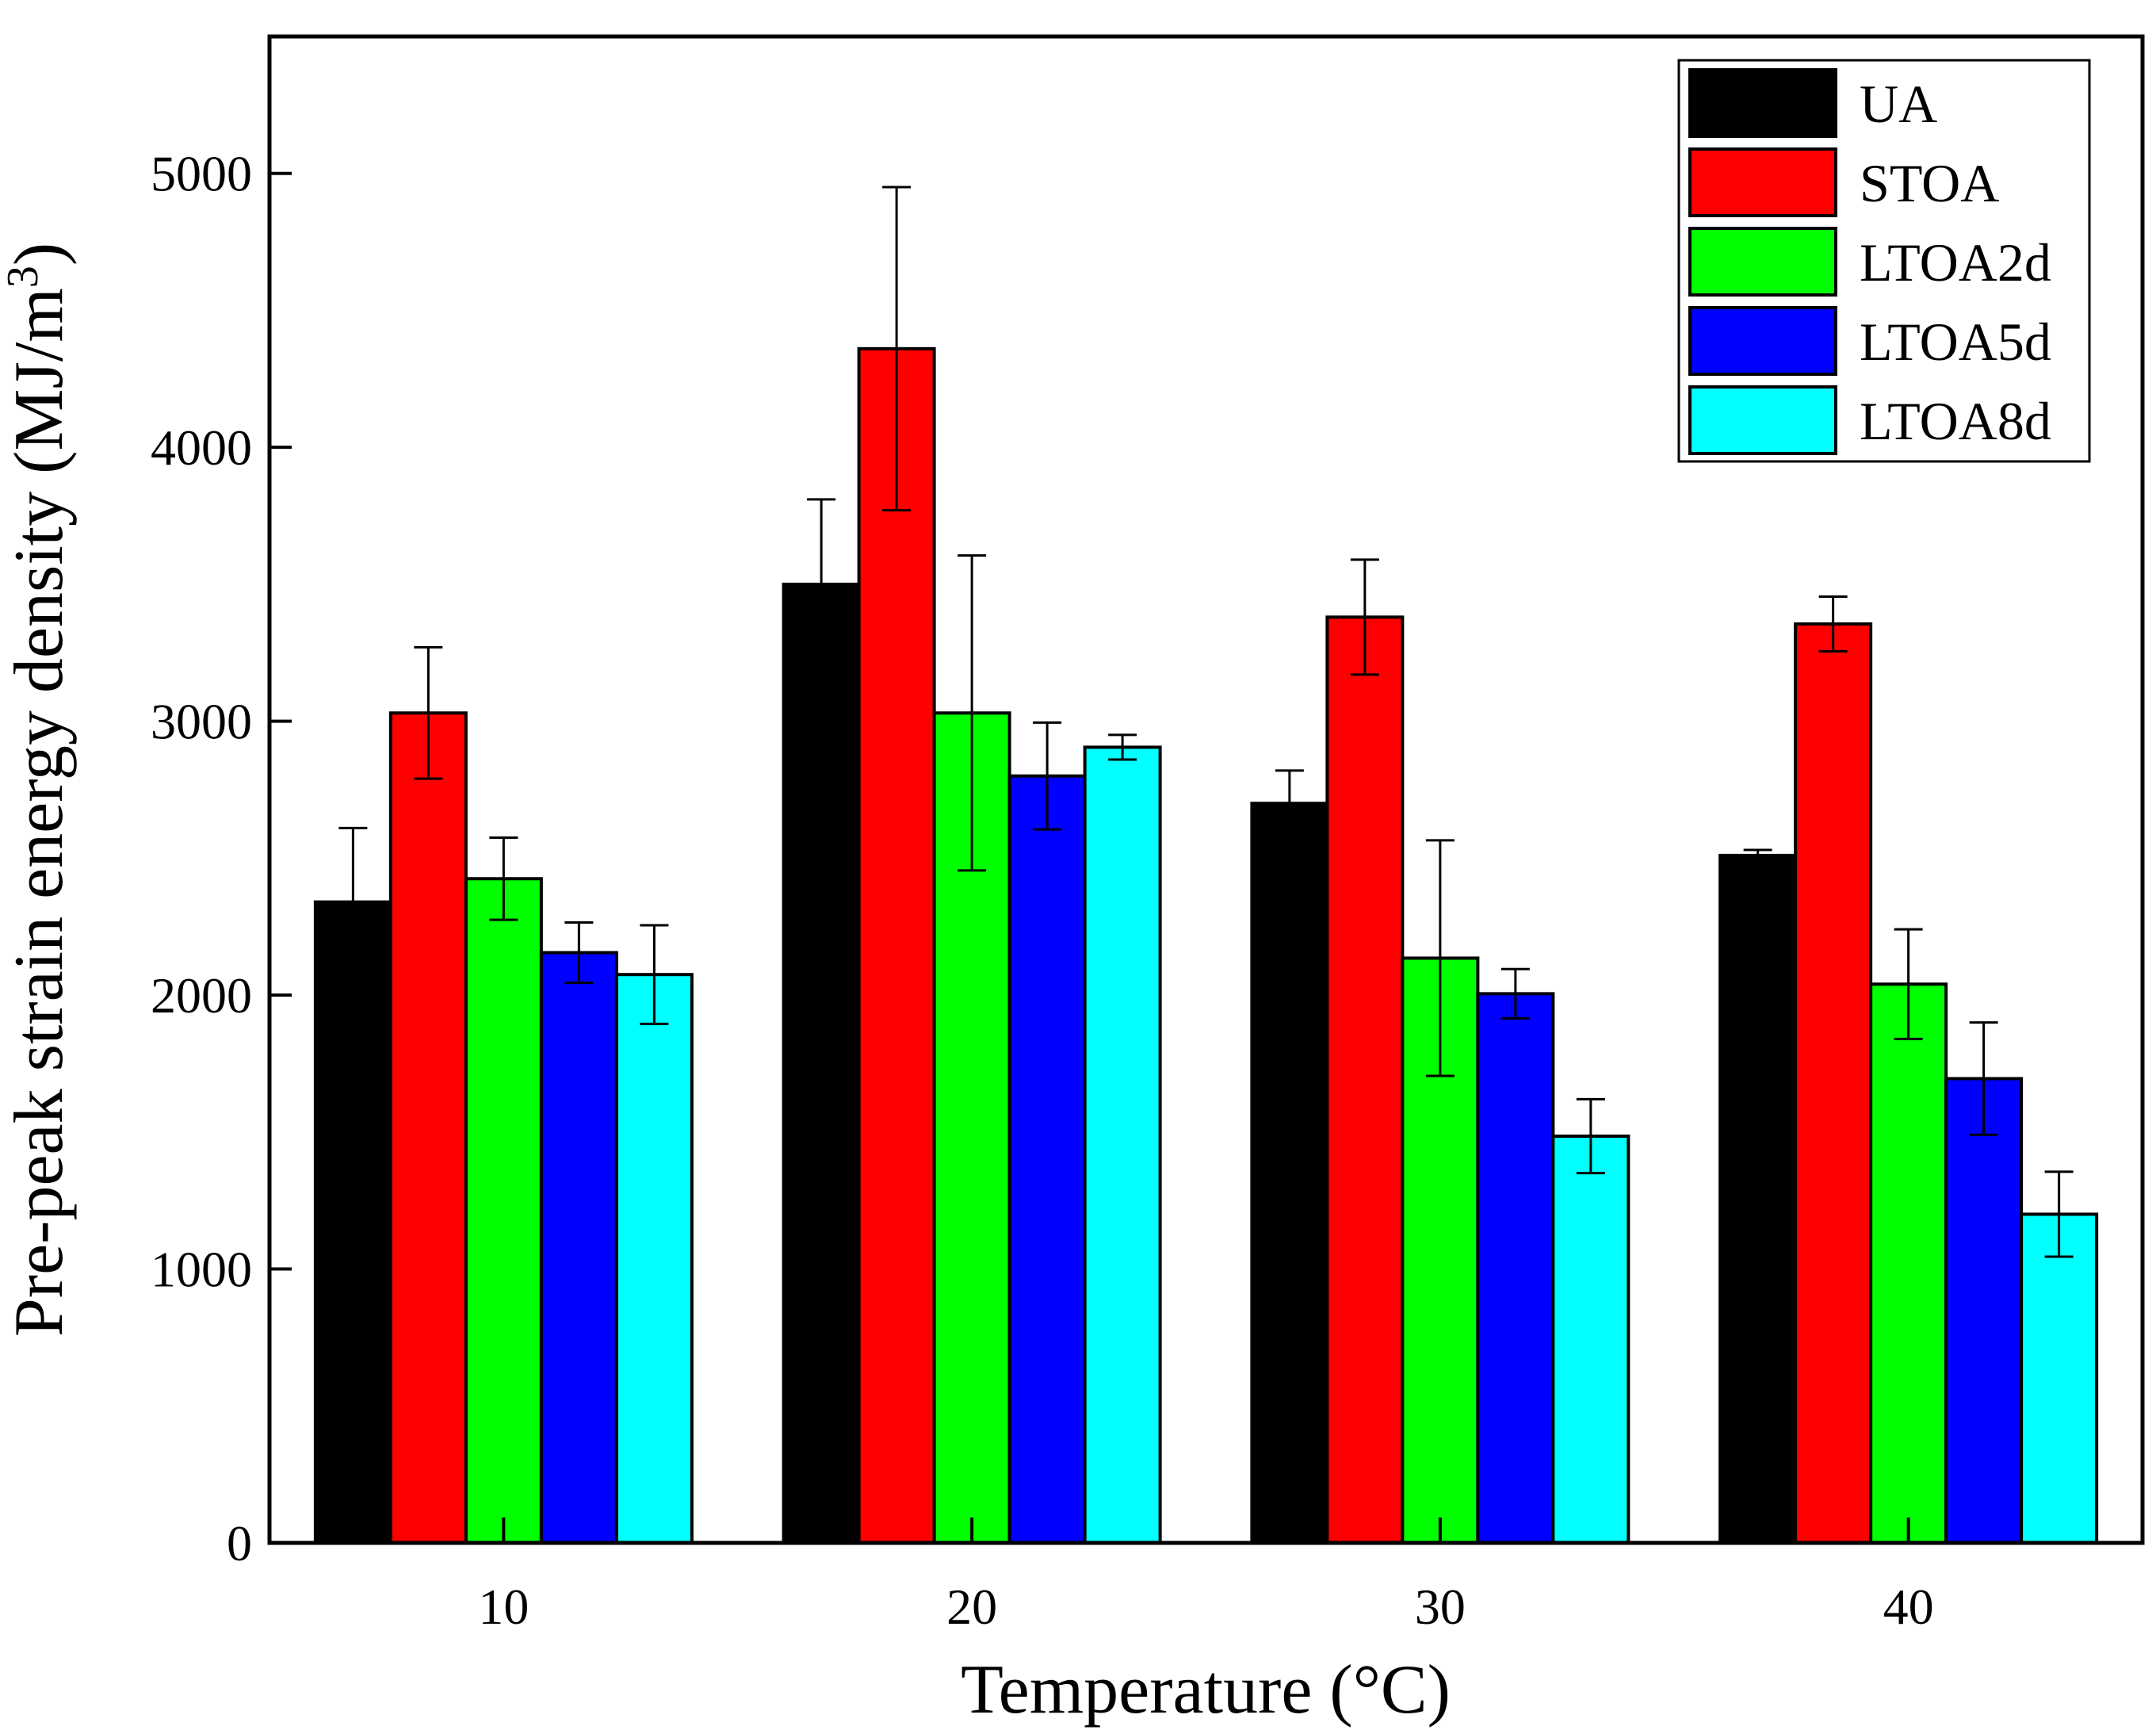 Image resolution: width=2156 pixels, height=1730 pixels. What do you see at coordinates (201, 1270) in the screenshot?
I see `y-tick-label-1000: 1000` at bounding box center [201, 1270].